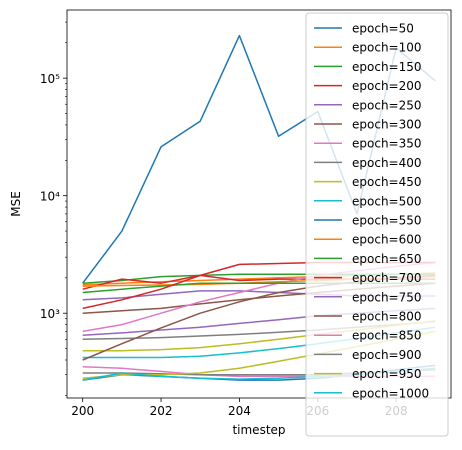 The height and width of the screenshot is (450, 462). I want to click on legend-label: epoch=1000, so click(390, 393).